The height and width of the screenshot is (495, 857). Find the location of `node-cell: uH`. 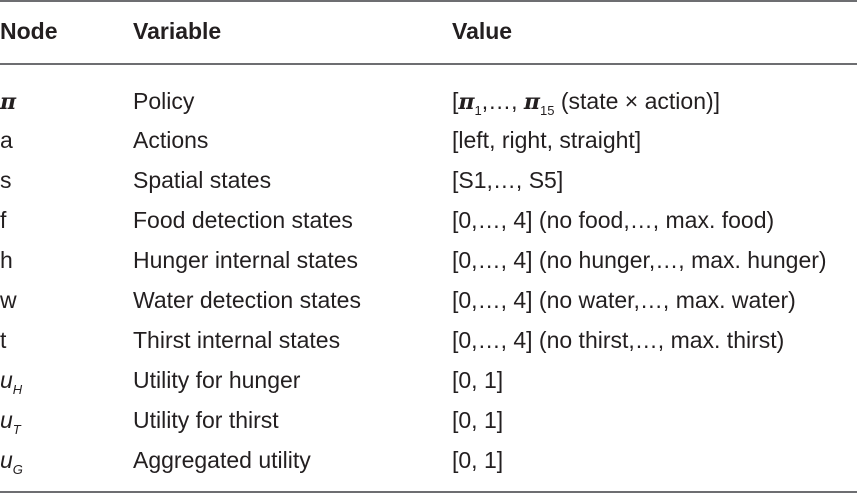

node-cell: uH is located at coordinates (11, 381).